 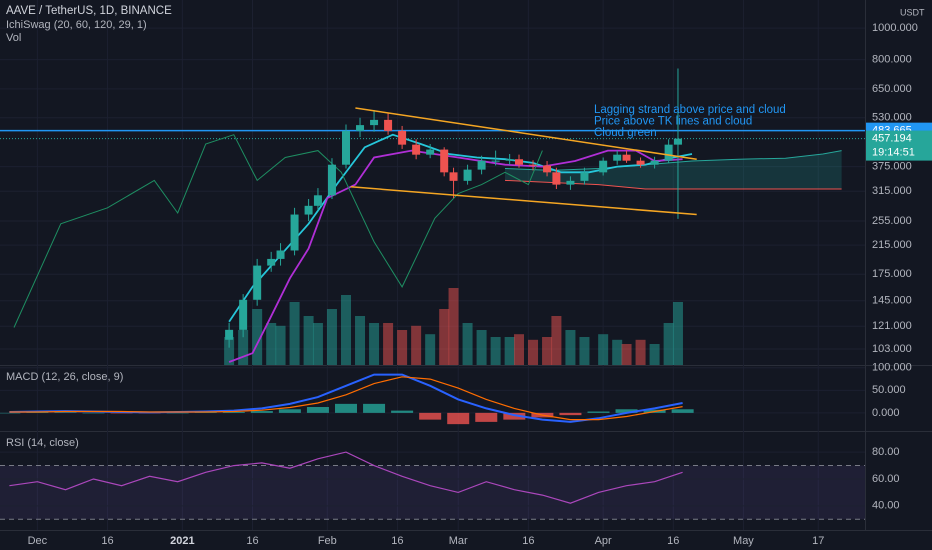 What do you see at coordinates (743, 541) in the screenshot?
I see `x-tick-label: May` at bounding box center [743, 541].